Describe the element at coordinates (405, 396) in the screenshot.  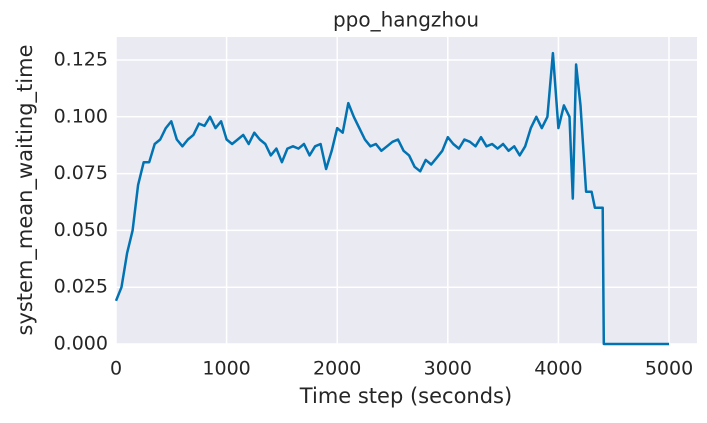
I see `x-axis-label: Time step (seconds)` at that location.